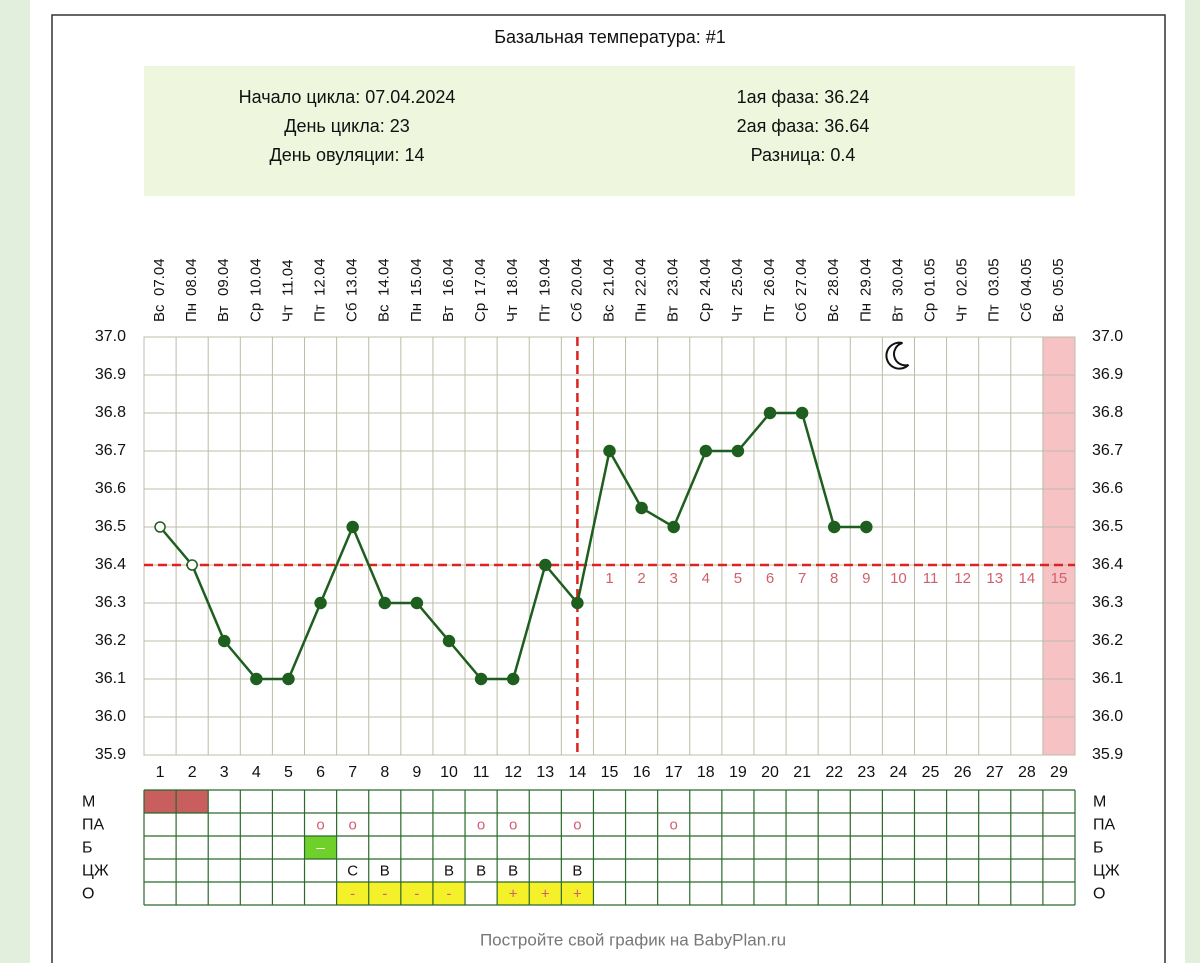 The image size is (1200, 963). What do you see at coordinates (384, 772) in the screenshot?
I see `day-label: 8` at bounding box center [384, 772].